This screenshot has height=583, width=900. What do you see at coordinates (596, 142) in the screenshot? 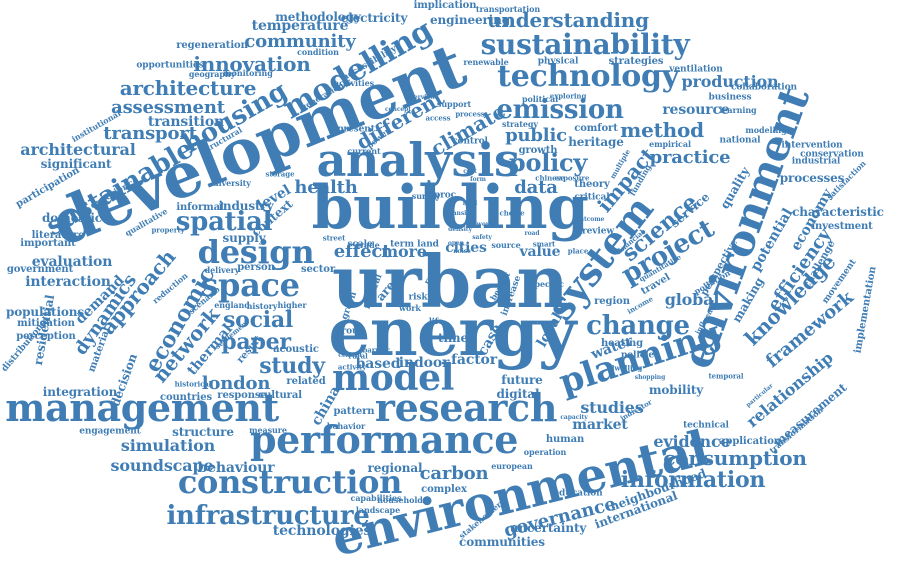
I see `cloud-word-heritage: heritage` at bounding box center [596, 142].